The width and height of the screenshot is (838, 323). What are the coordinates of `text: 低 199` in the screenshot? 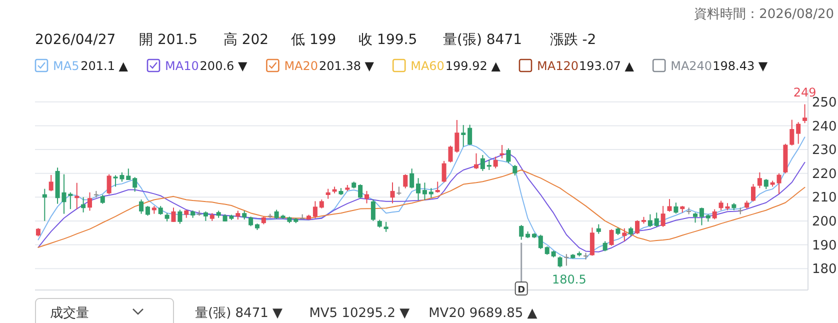 It's located at (313, 40).